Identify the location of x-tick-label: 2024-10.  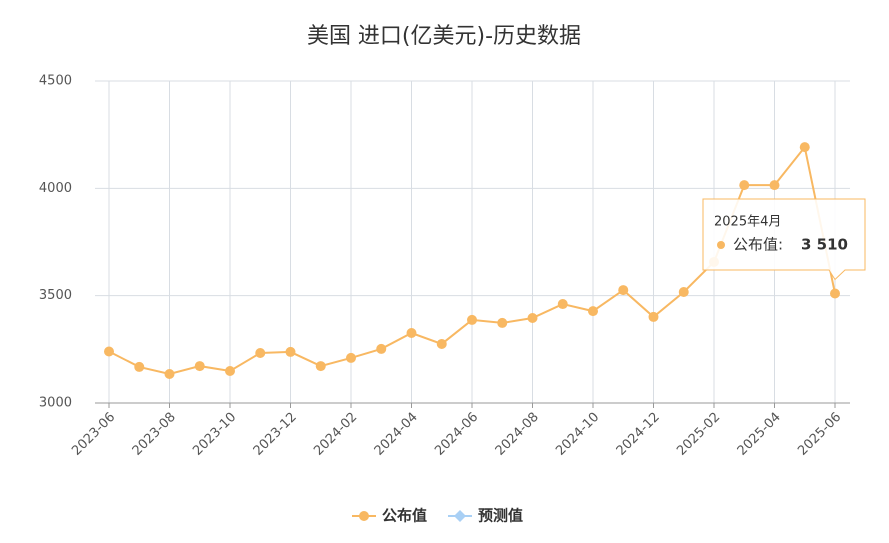
(577, 434).